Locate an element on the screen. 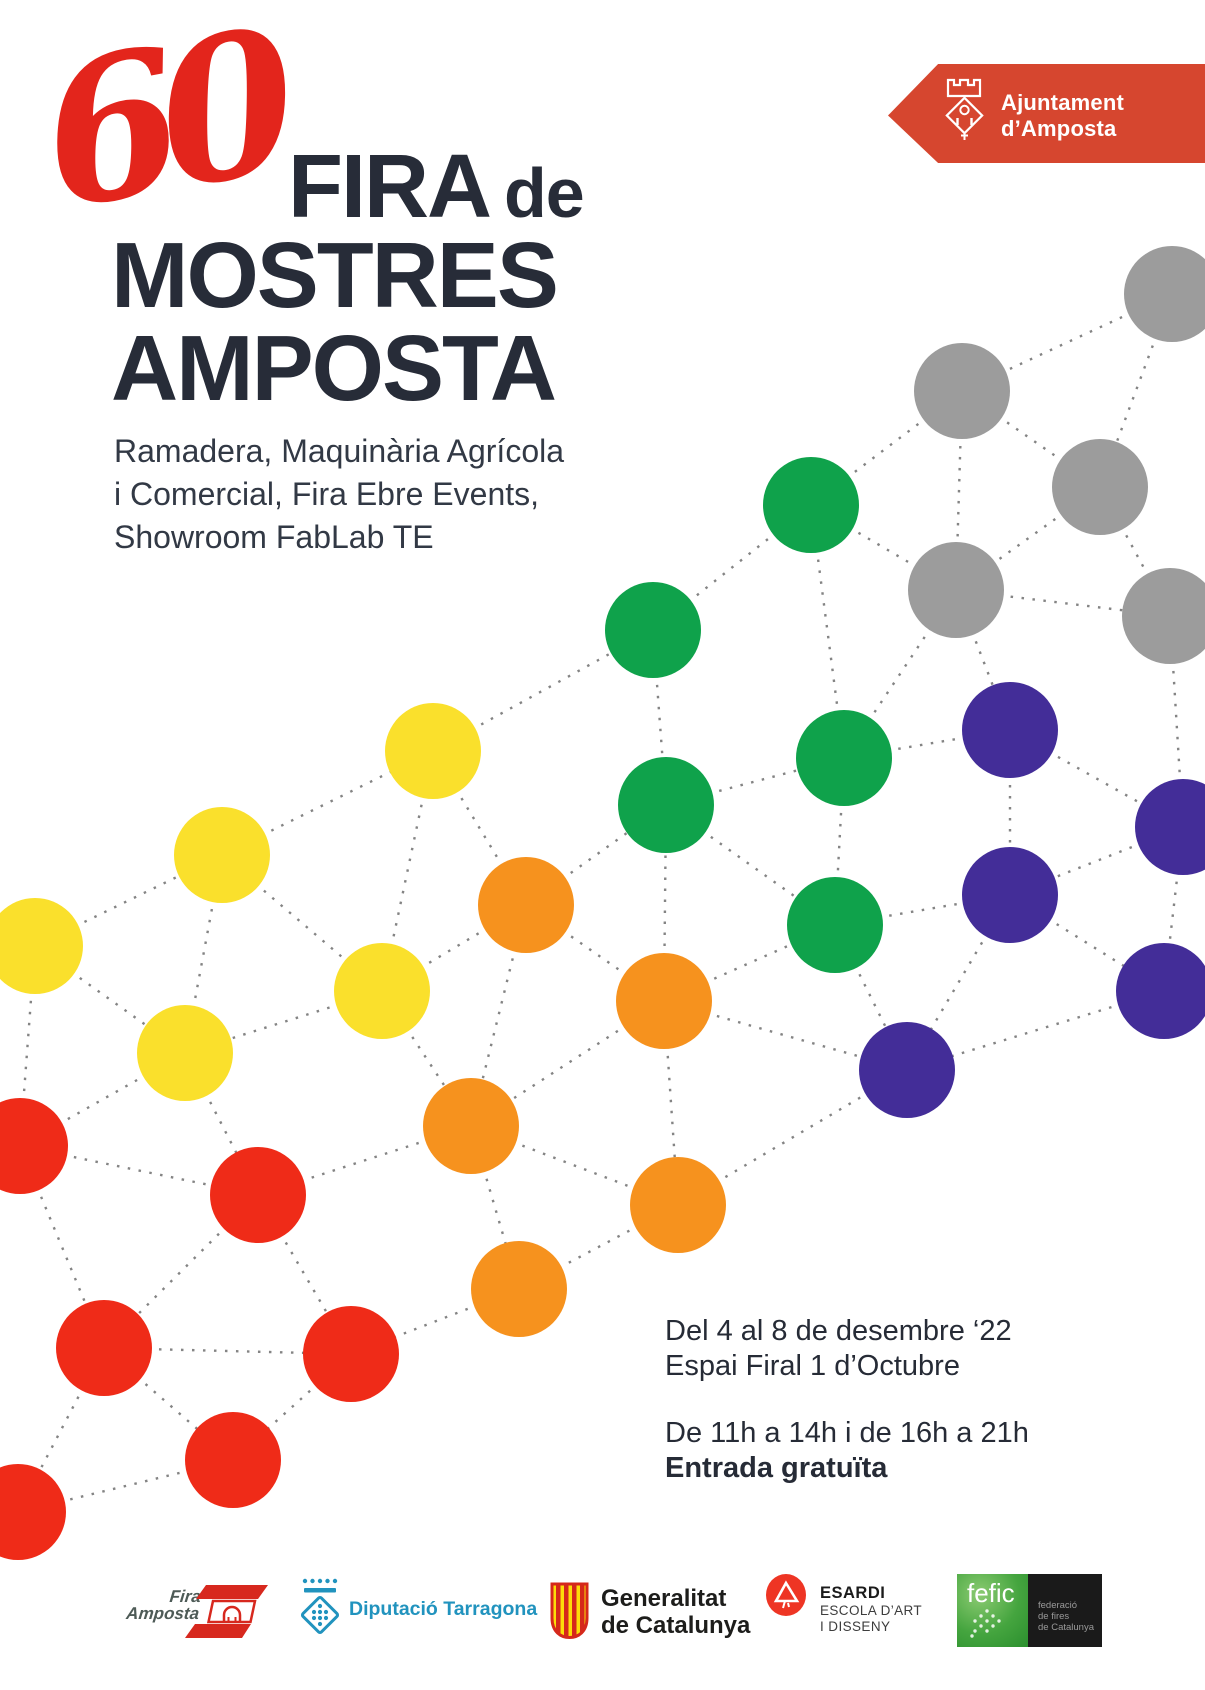  badge-text: Ajuntament d’Amposta is located at coordinates (1062, 116).